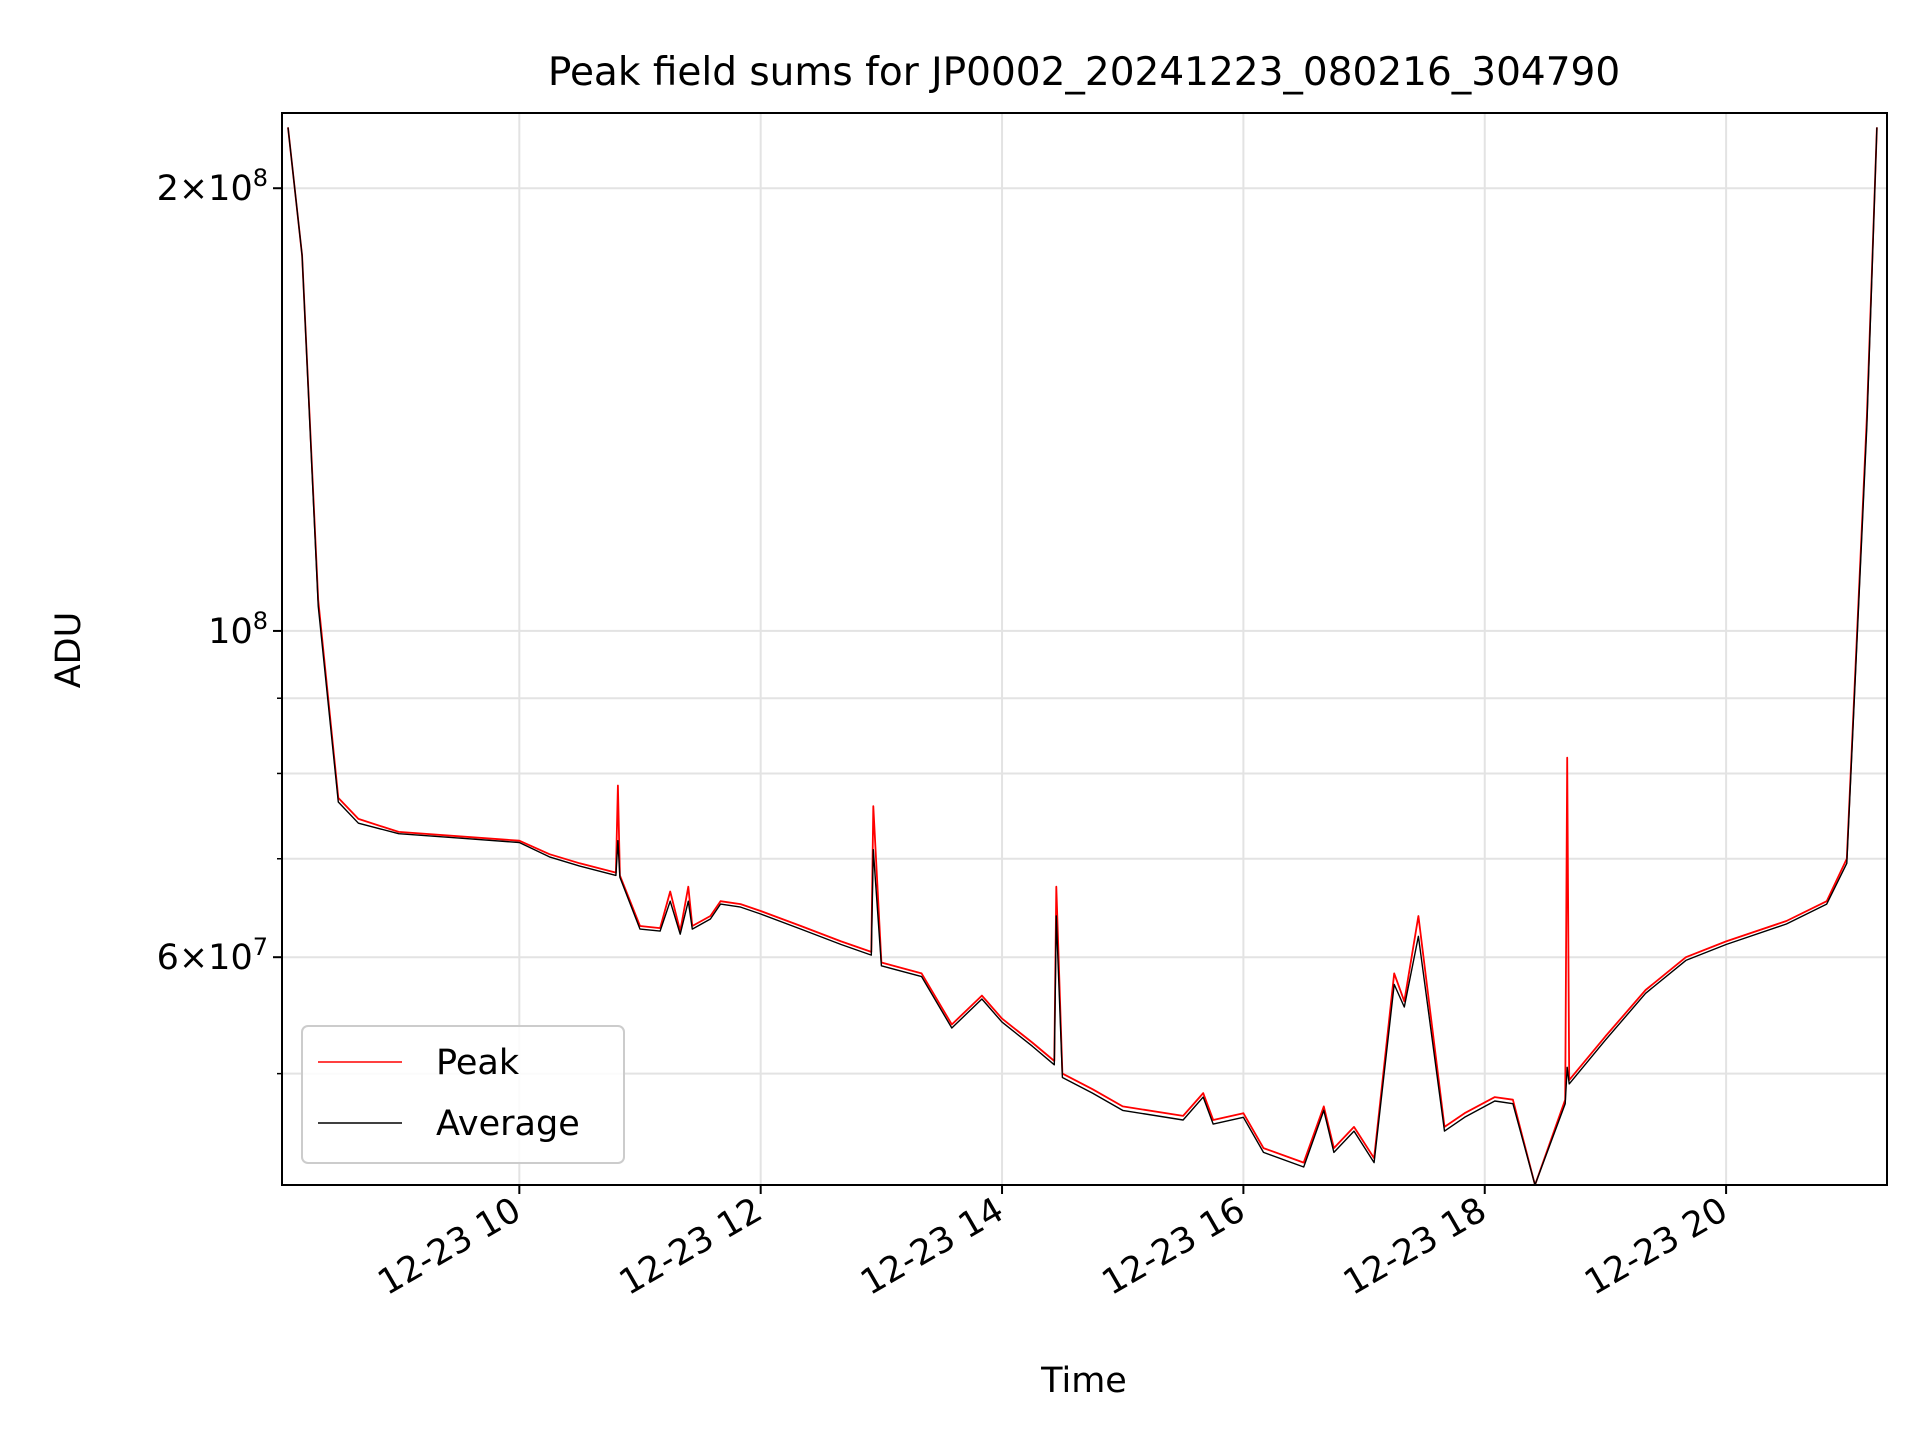 The image size is (1920, 1440). What do you see at coordinates (1083, 1381) in the screenshot?
I see `x-axis-label: Time` at bounding box center [1083, 1381].